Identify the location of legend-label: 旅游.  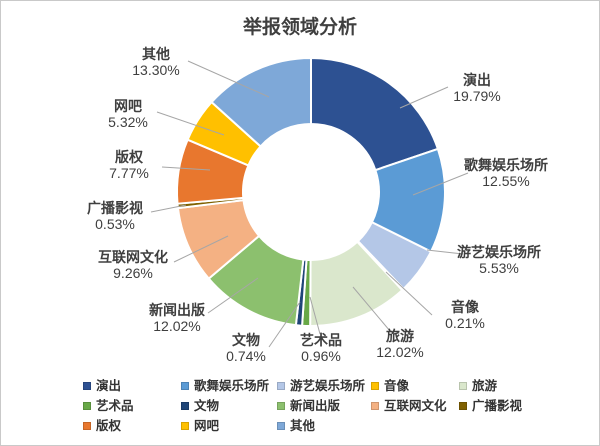
(485, 386).